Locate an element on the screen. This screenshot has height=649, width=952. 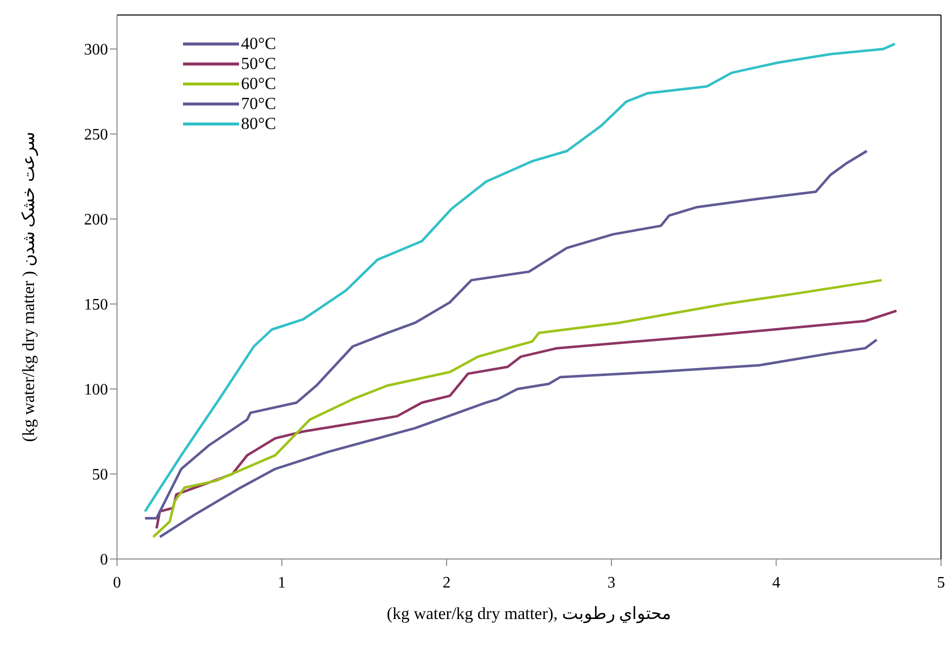
y-tick-label: 250 is located at coordinates (96, 135).